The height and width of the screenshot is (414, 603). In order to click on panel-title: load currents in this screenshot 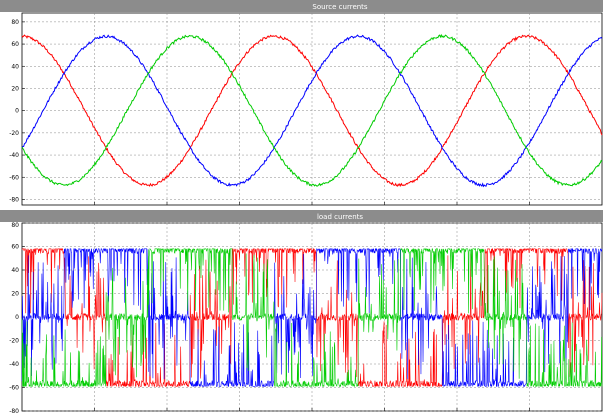, I will do `click(340, 217)`.